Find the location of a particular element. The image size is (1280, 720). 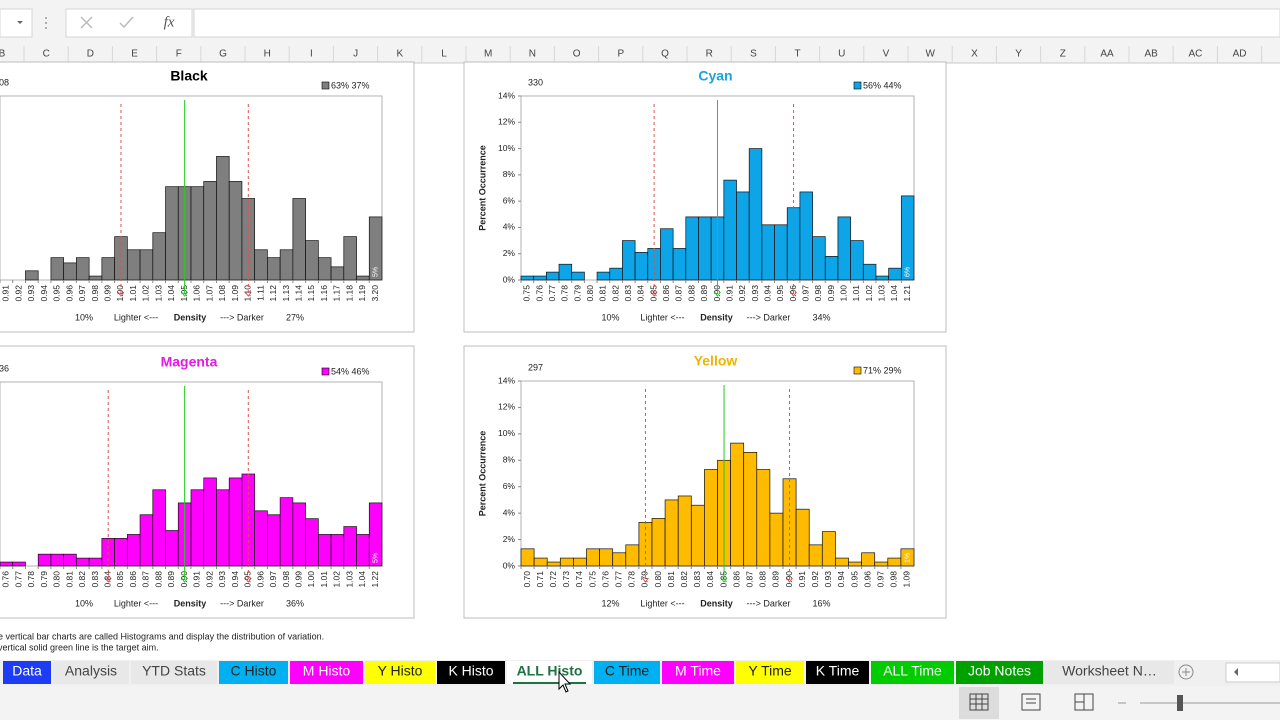

sheet-tab-label: K Time is located at coordinates (838, 671).